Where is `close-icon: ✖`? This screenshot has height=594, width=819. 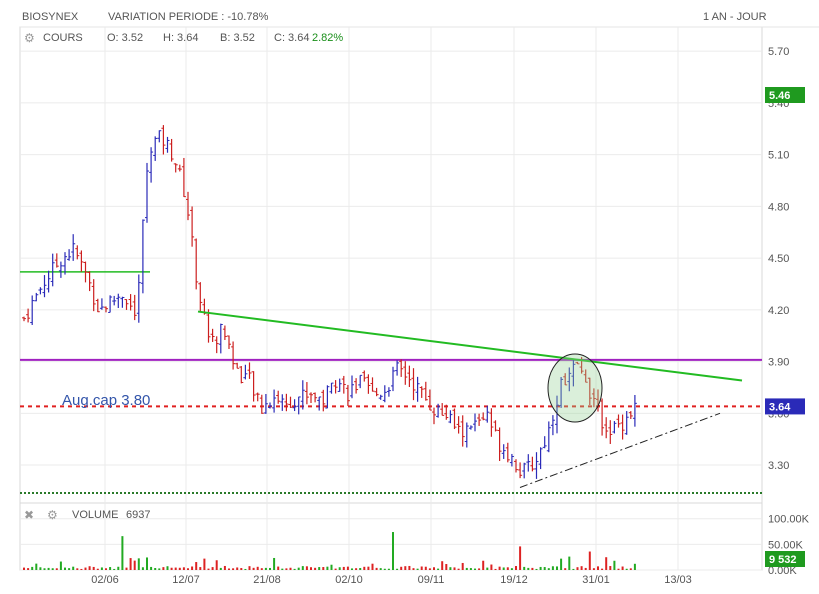
close-icon: ✖ is located at coordinates (29, 515).